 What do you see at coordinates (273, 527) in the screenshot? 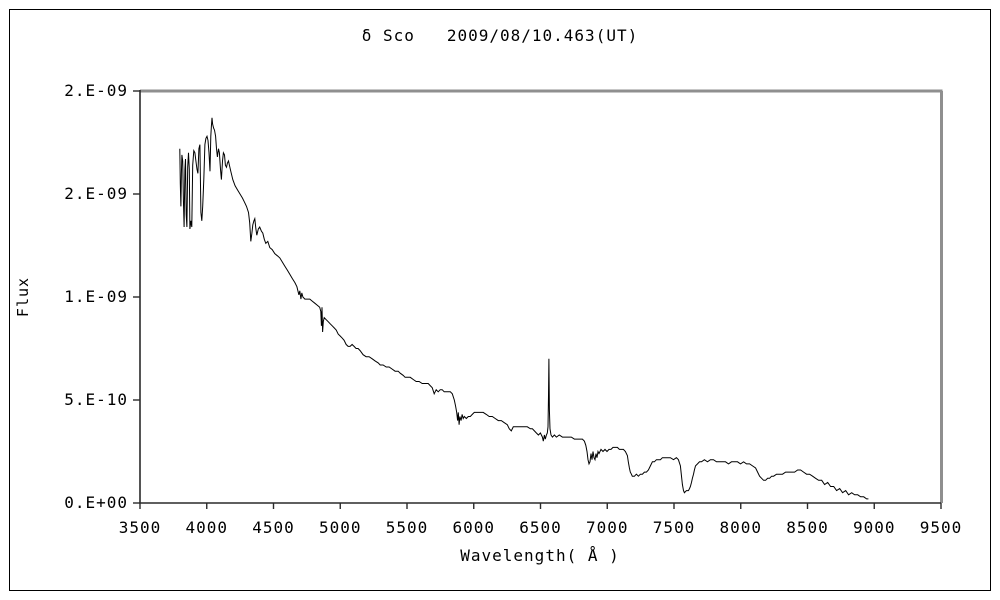
I see `x-tick-label: 4500` at bounding box center [273, 527].